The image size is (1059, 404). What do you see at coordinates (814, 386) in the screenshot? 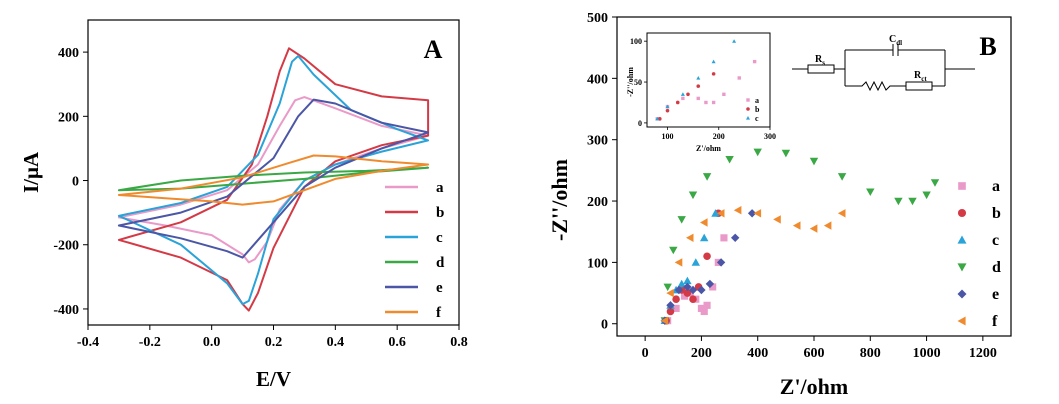
I see `x-axis-title-b: Z'/ohm` at bounding box center [814, 386].